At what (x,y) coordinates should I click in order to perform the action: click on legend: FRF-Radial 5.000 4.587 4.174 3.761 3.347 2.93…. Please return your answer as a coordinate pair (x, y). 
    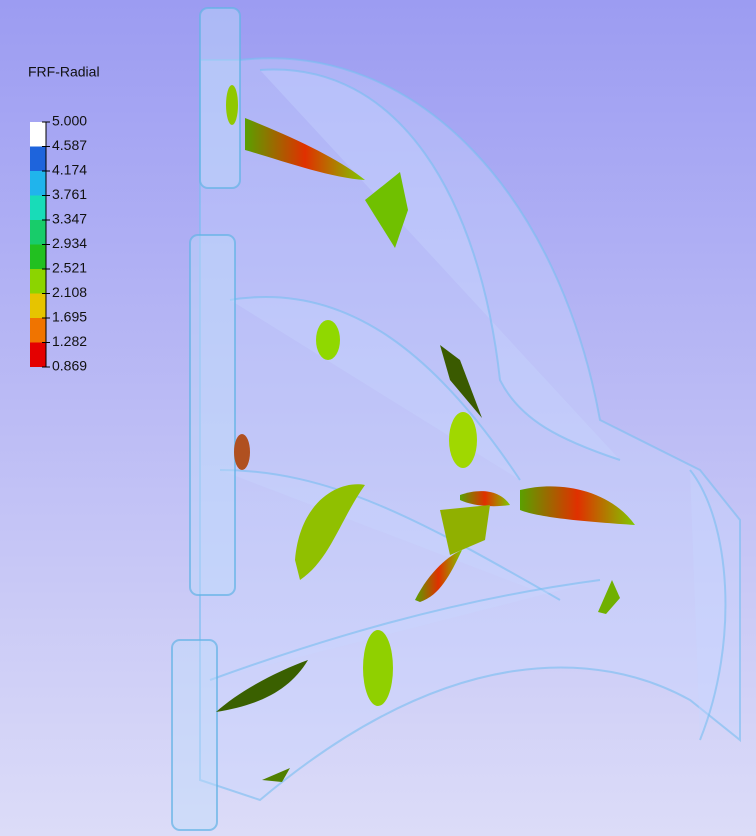
    Looking at the image, I should click on (64, 219).